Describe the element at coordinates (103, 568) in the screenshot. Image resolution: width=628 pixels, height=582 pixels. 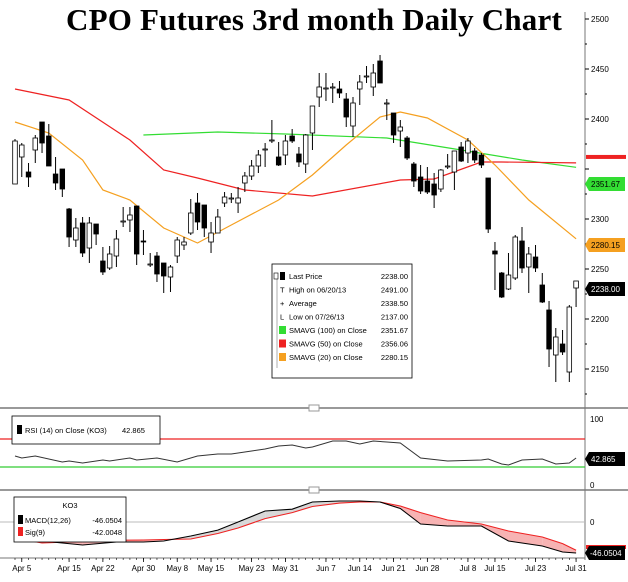
I see `x-tick-label: Apr 22` at that location.